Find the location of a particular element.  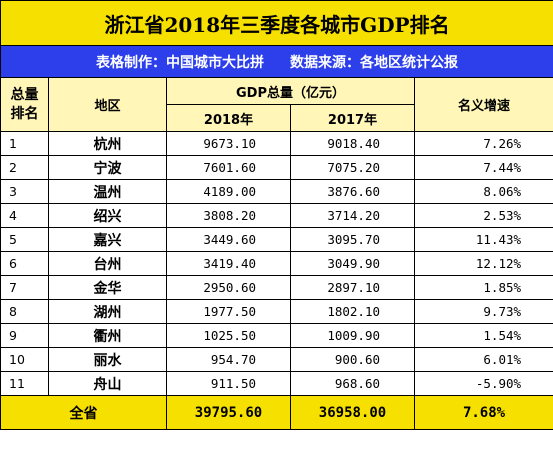

growth-cell: 12.12% is located at coordinates (483, 263).